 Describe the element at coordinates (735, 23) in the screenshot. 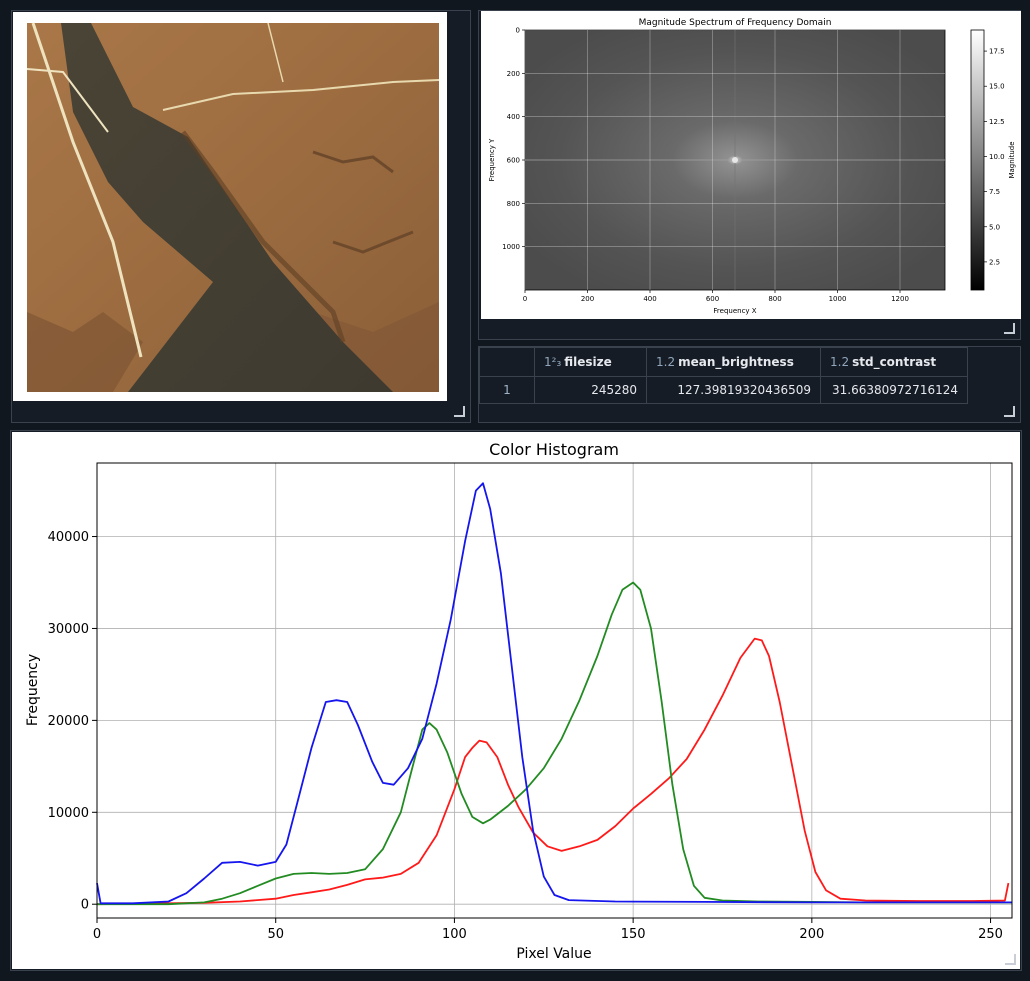

I see `spectrum-title: Magnitude Spectrum of Frequency Domain` at that location.